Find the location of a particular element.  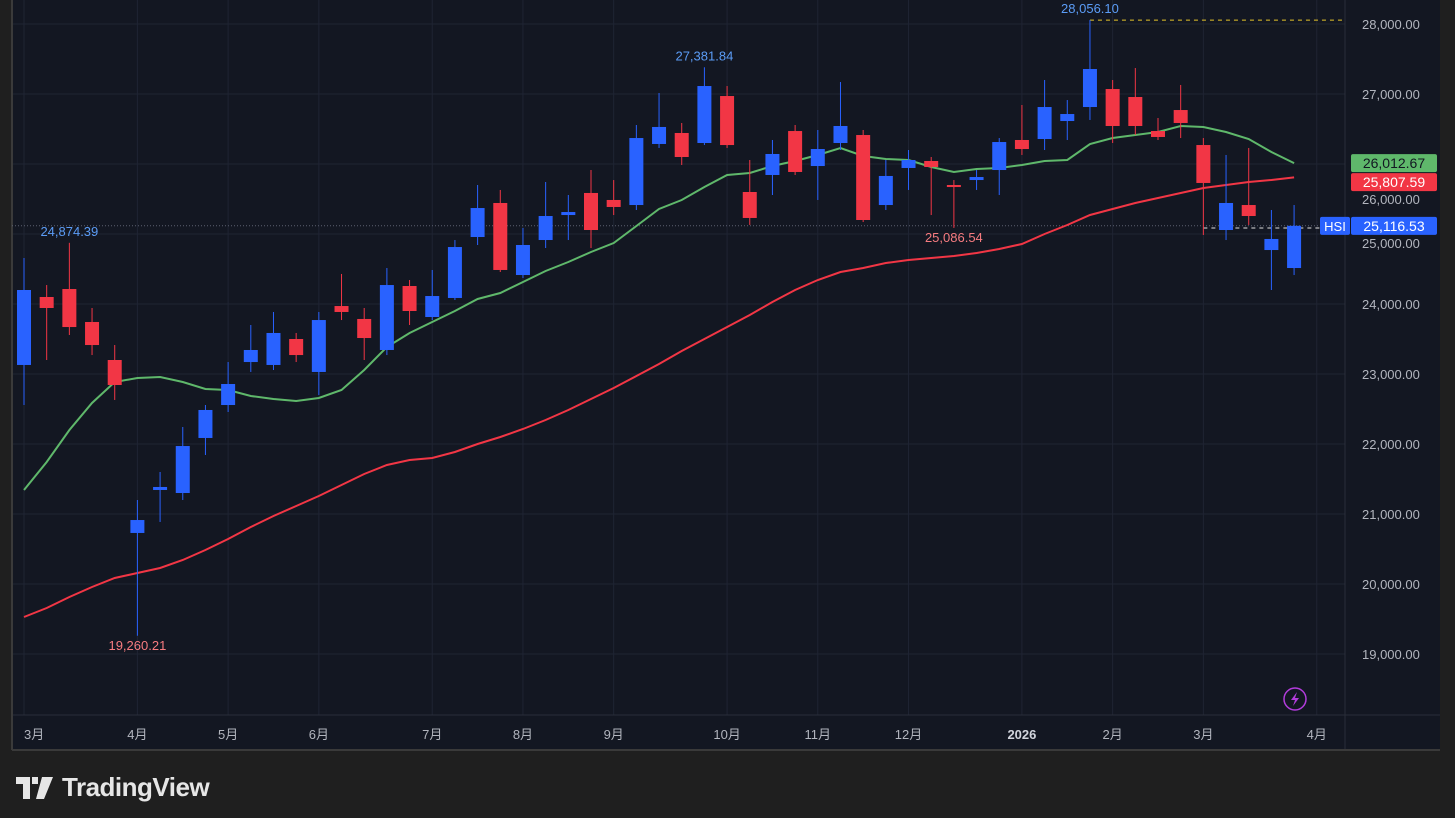

symbol-tag: HSI is located at coordinates (1335, 226).